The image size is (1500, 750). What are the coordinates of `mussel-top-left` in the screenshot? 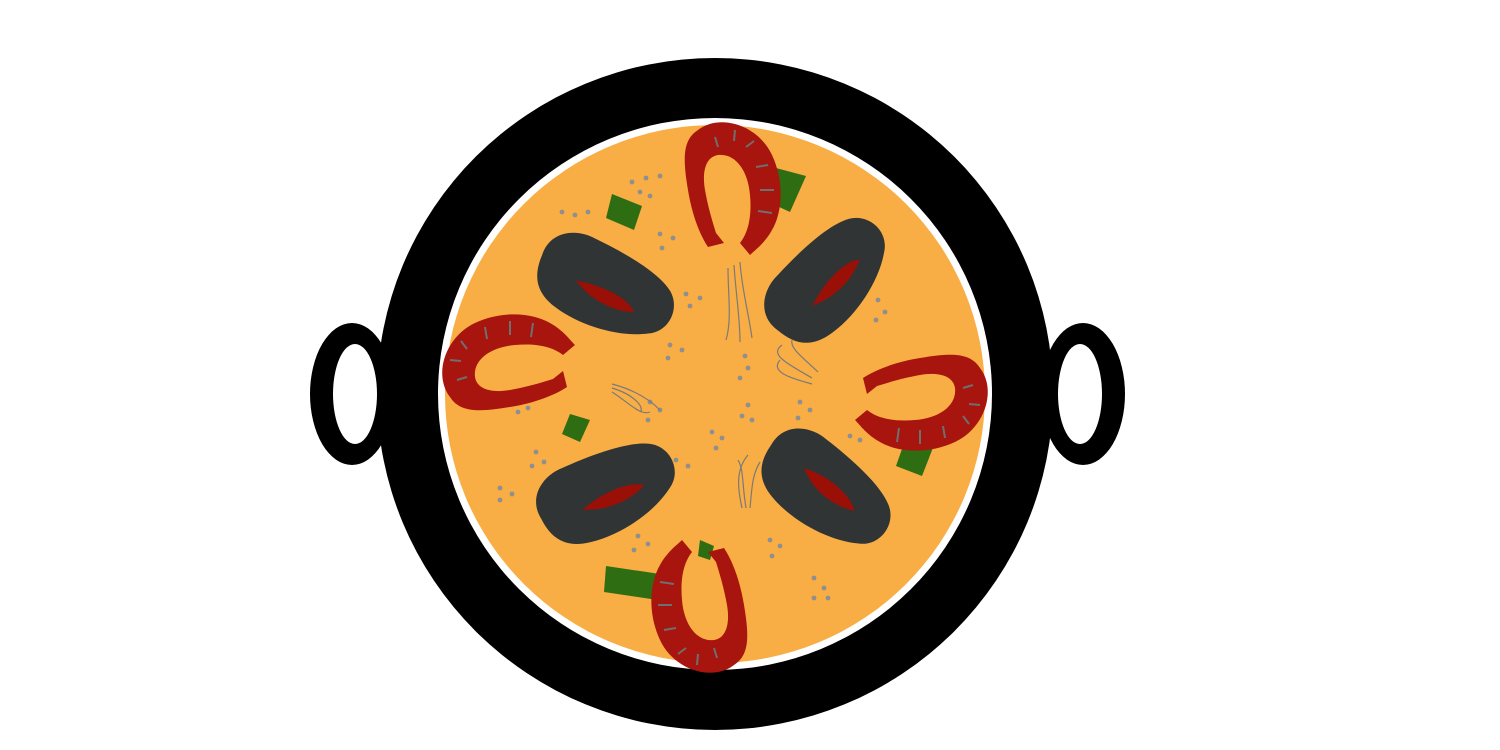 It's located at (606, 286).